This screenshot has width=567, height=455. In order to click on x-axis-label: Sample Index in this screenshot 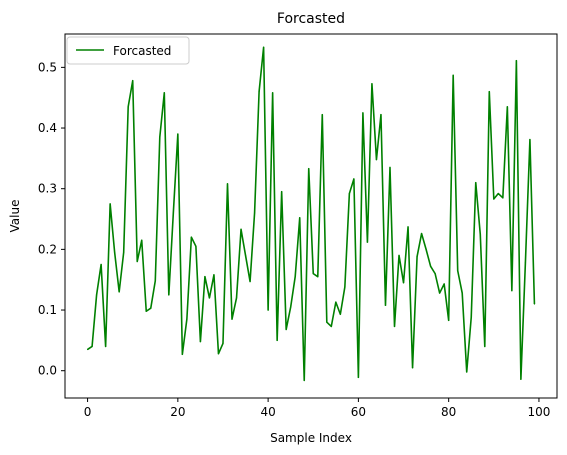, I will do `click(311, 438)`.